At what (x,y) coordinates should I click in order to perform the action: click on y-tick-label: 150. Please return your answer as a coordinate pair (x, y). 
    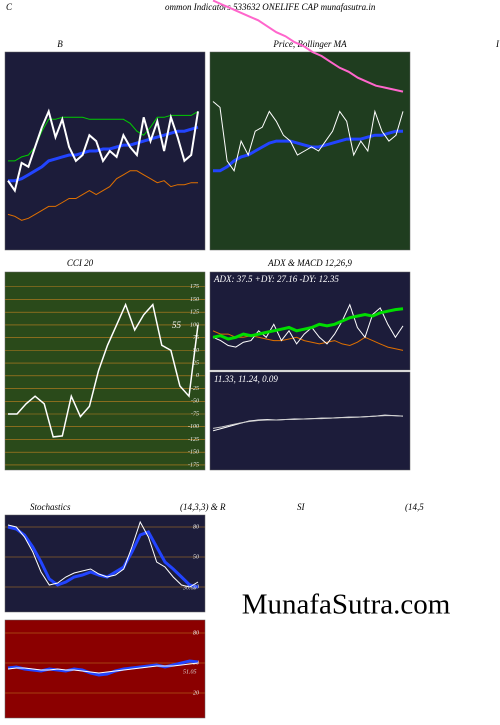
    Looking at the image, I should click on (194, 300).